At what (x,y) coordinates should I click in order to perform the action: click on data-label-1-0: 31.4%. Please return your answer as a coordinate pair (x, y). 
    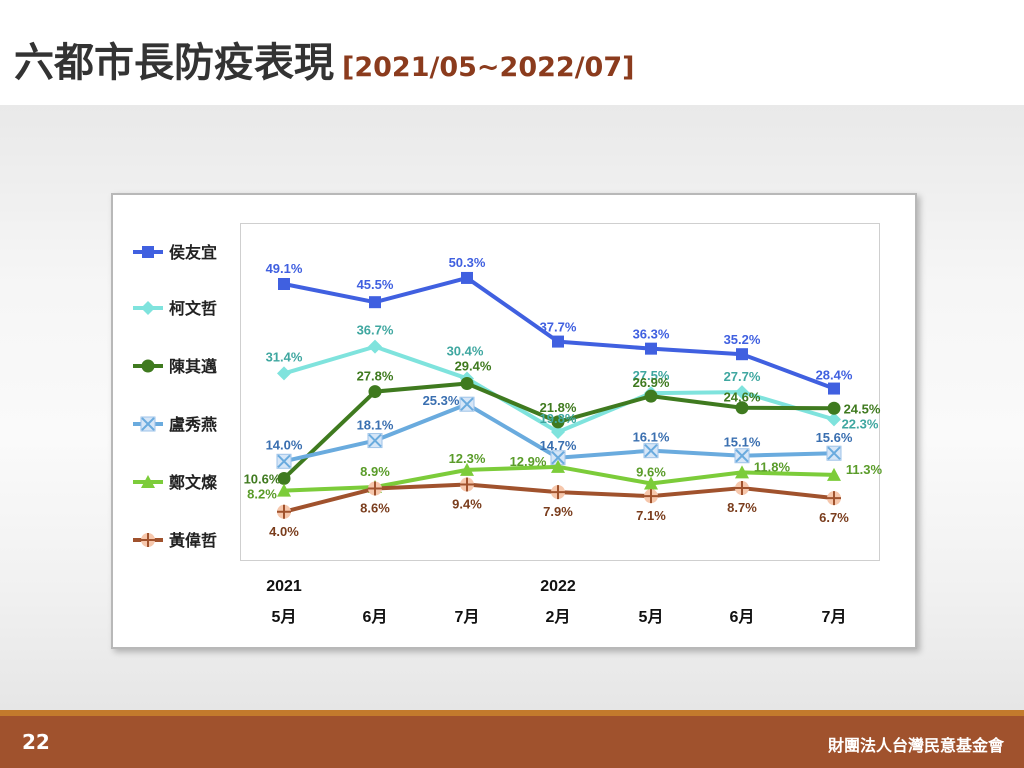
    Looking at the image, I should click on (284, 356).